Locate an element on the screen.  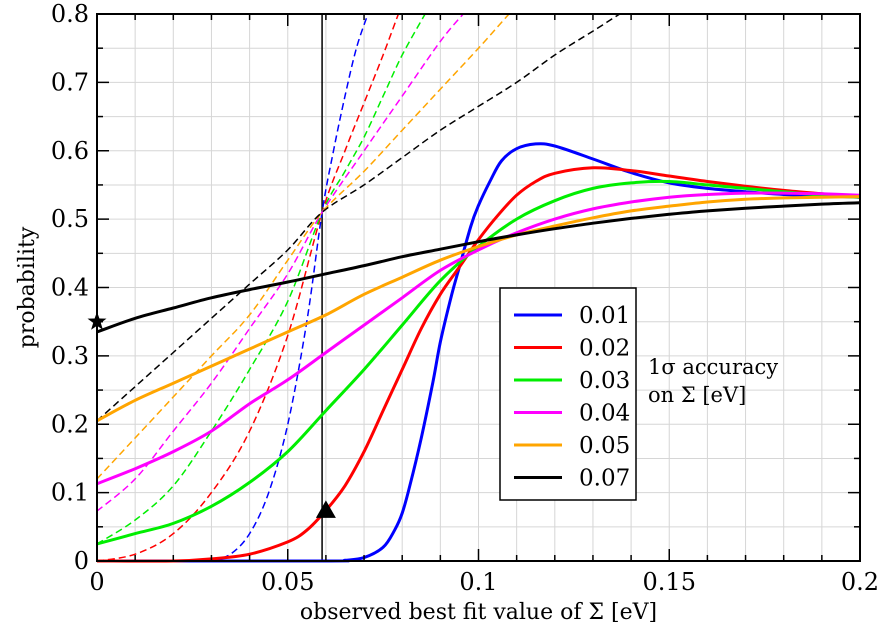
legend-entry: 0.05 is located at coordinates (604, 446).